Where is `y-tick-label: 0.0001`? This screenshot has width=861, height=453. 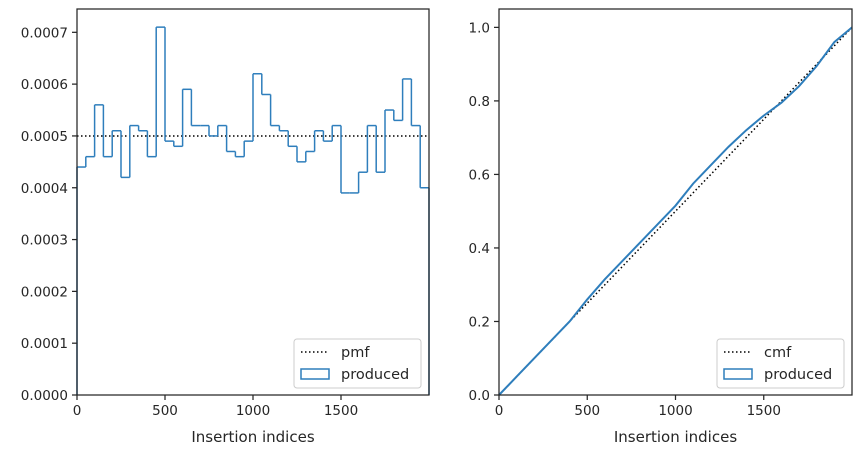
y-tick-label: 0.0001 is located at coordinates (44, 344).